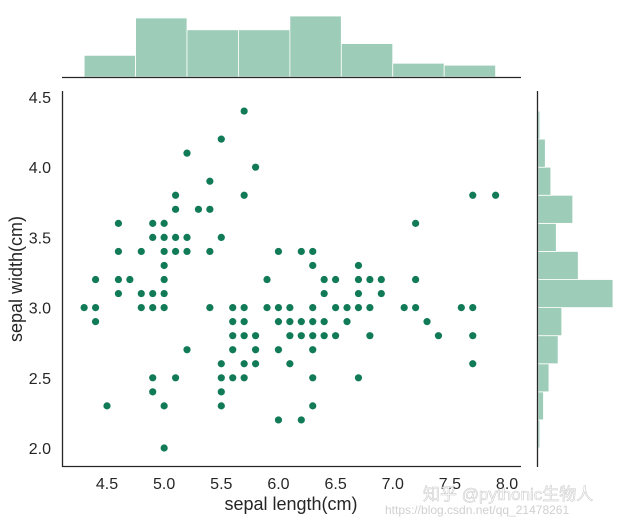 The width and height of the screenshot is (629, 521). Describe the element at coordinates (40, 379) in the screenshot. I see `y-tick-label: 2.5` at that location.